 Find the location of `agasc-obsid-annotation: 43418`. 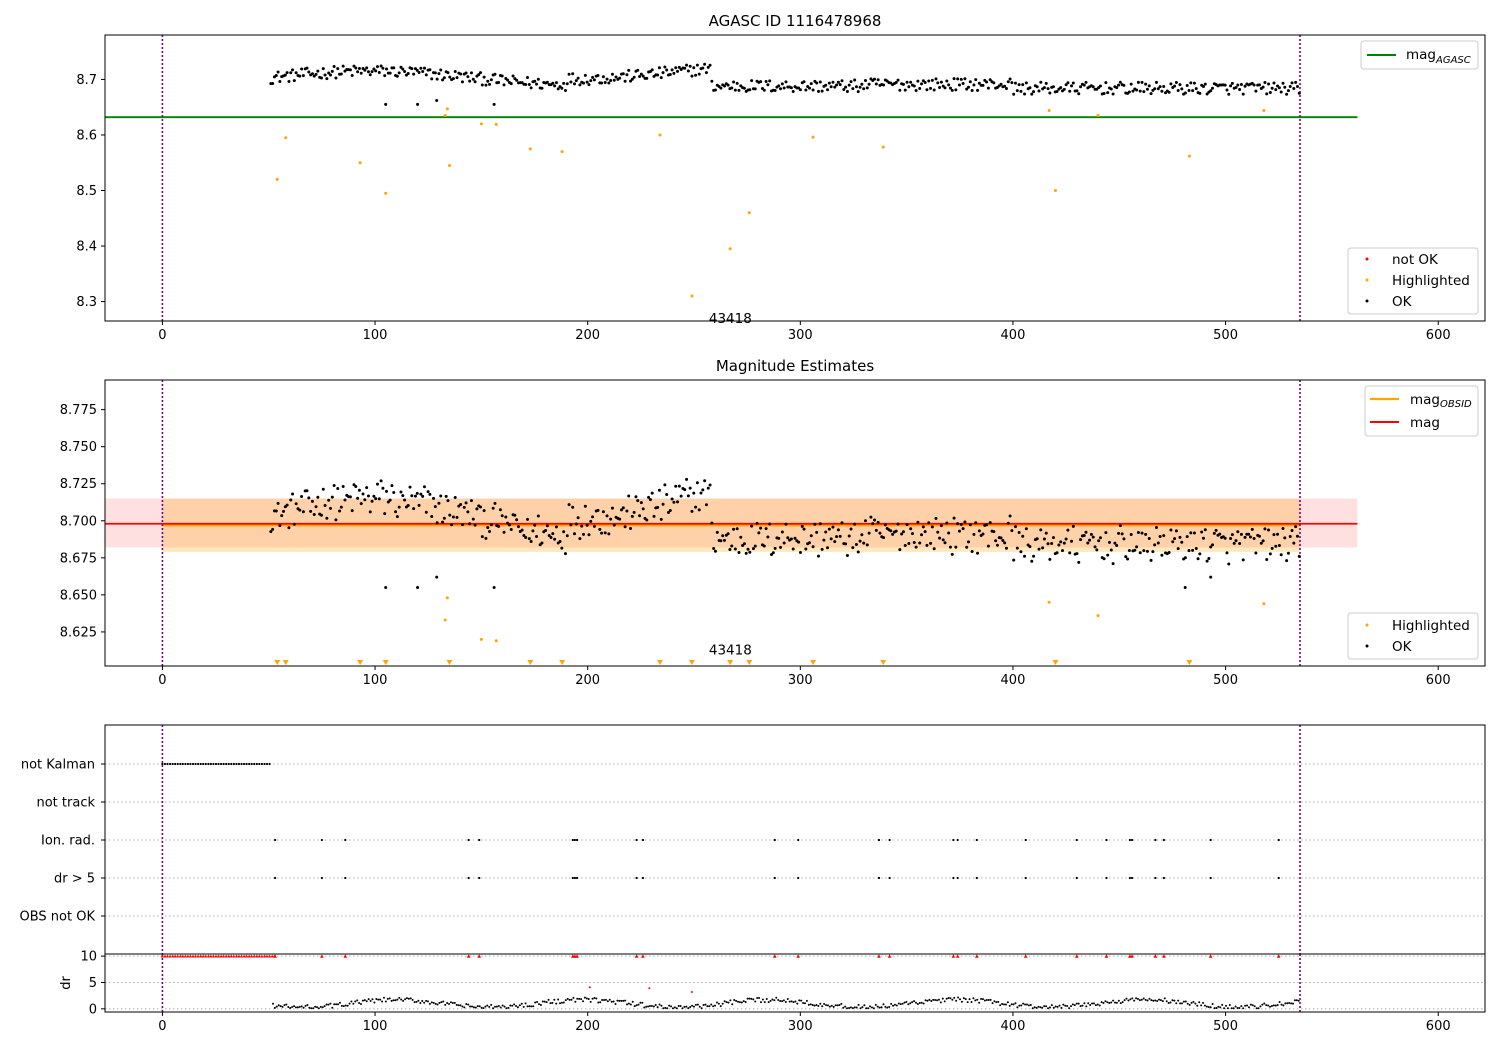

agasc-obsid-annotation: 43418 is located at coordinates (730, 319).